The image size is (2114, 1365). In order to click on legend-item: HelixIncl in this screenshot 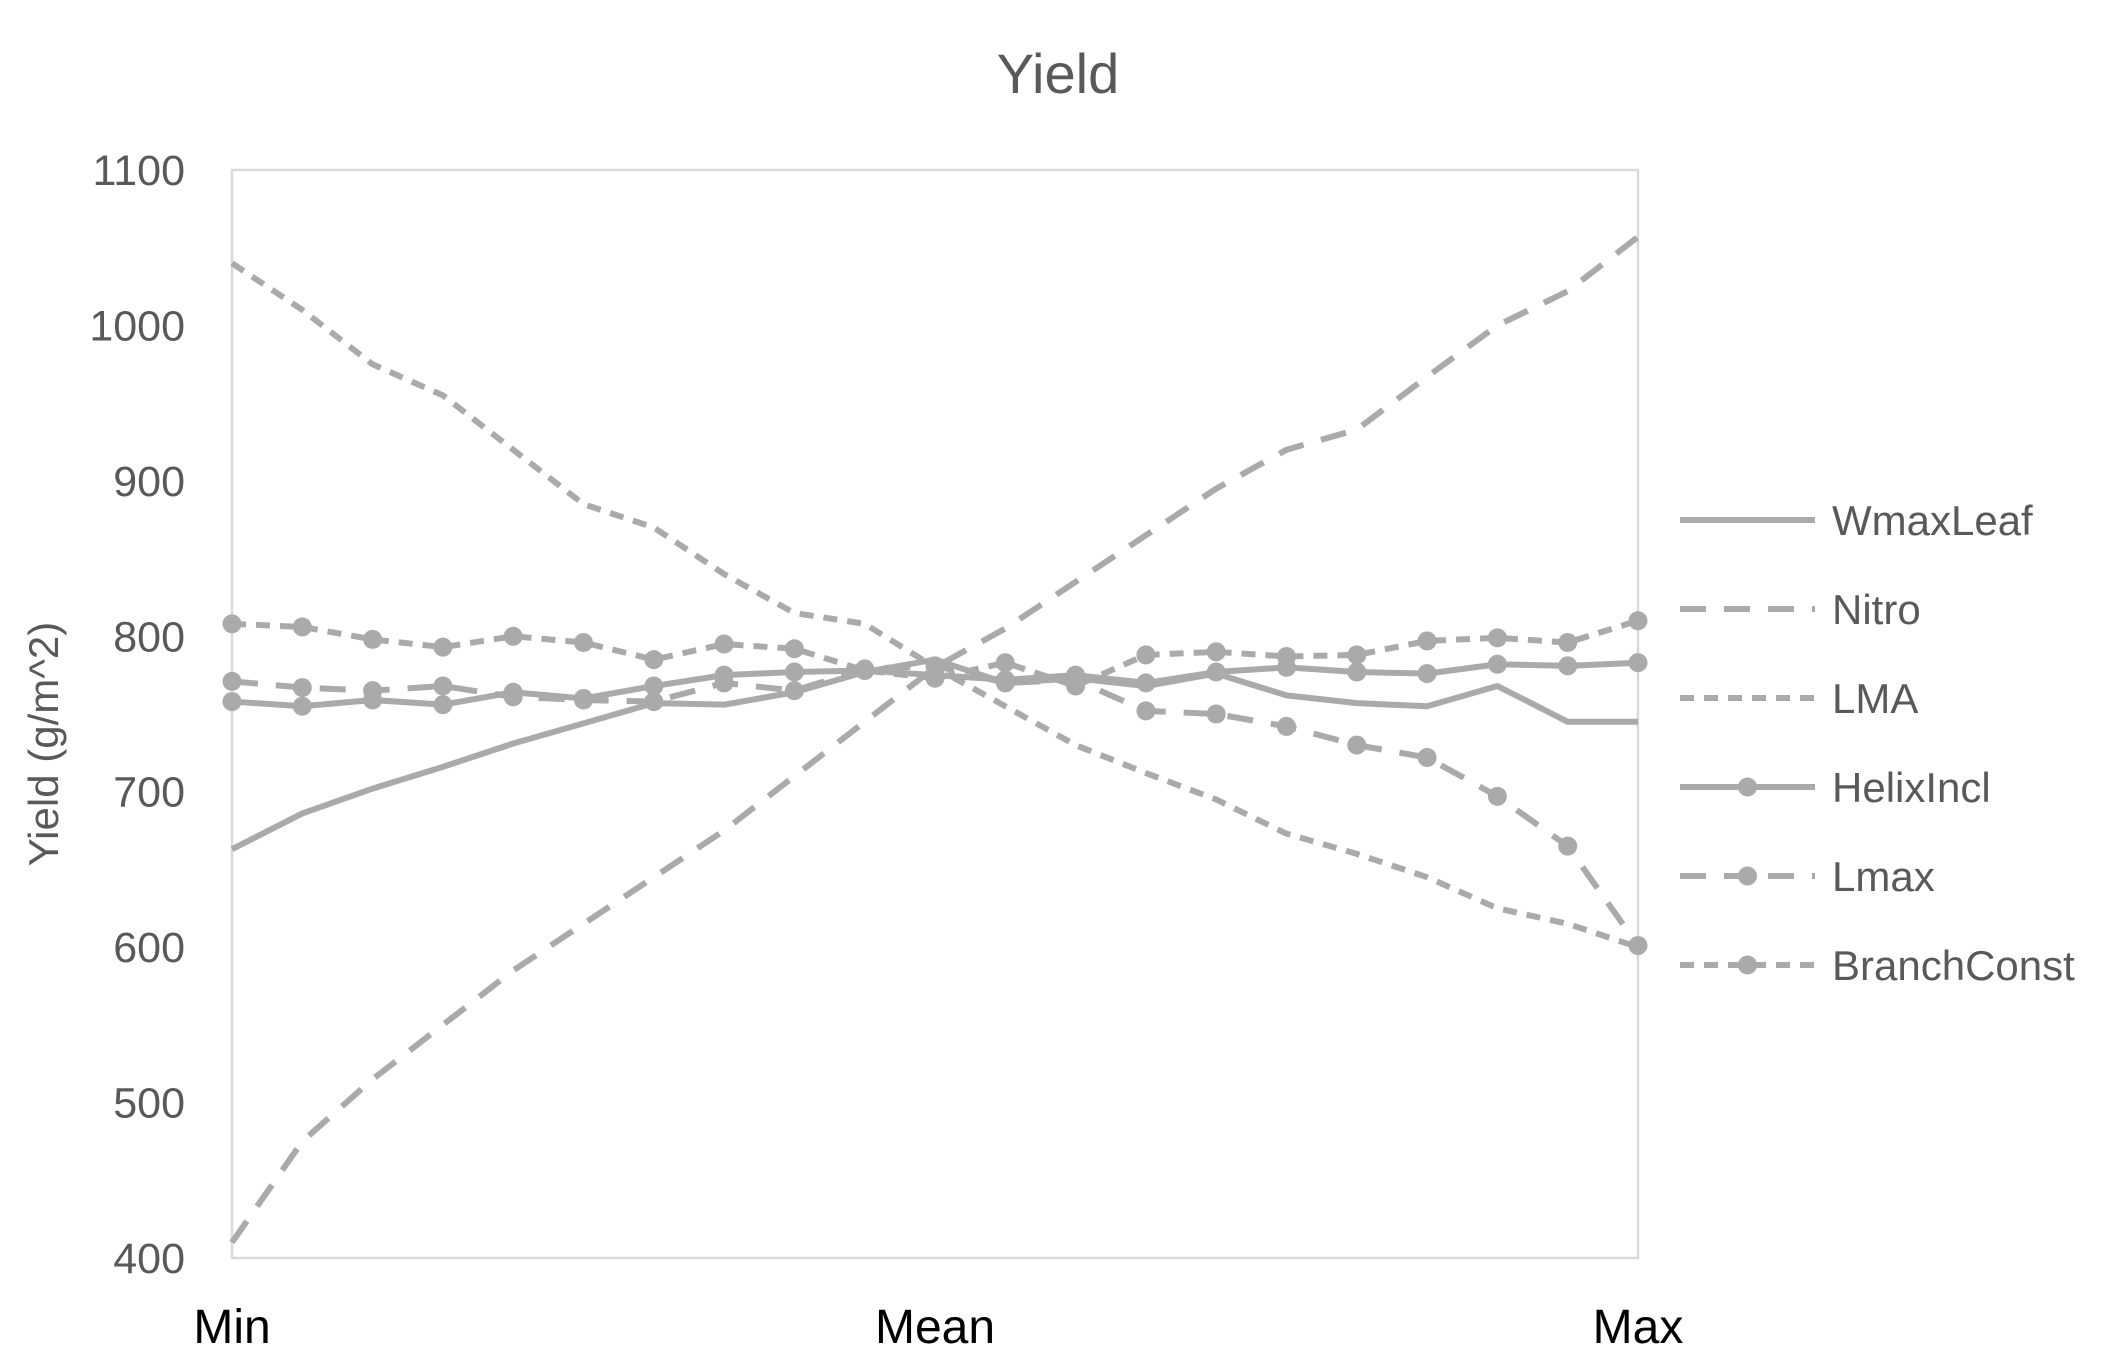, I will do `click(1835, 787)`.